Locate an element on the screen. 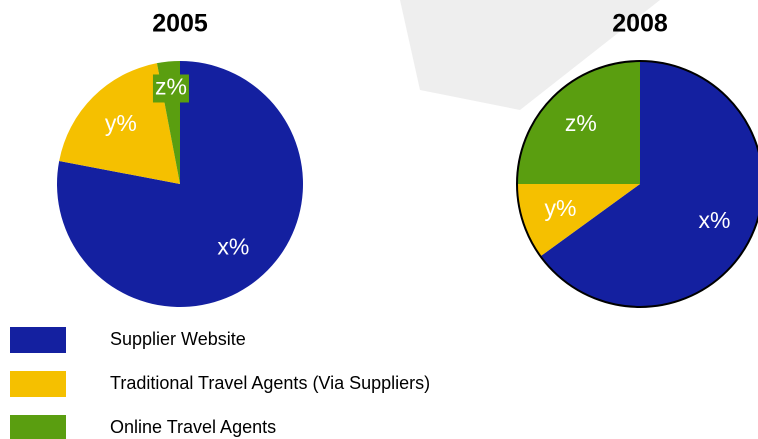 The height and width of the screenshot is (439, 758). watermark is located at coordinates (530, 55).